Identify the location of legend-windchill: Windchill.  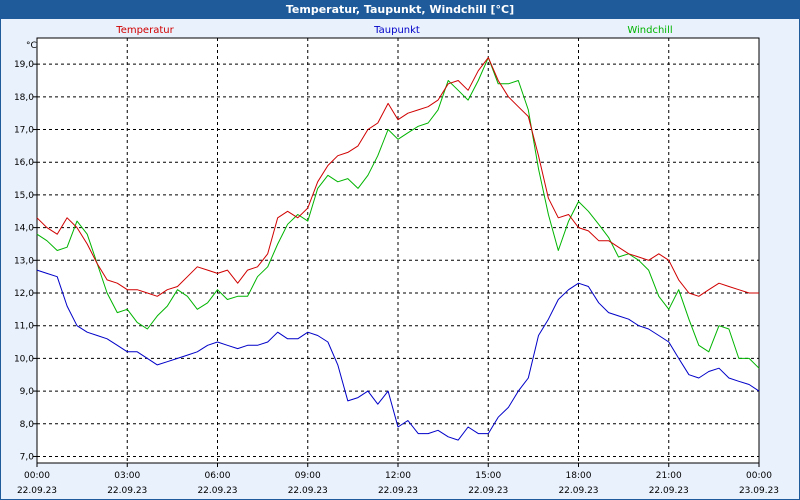
(649, 30).